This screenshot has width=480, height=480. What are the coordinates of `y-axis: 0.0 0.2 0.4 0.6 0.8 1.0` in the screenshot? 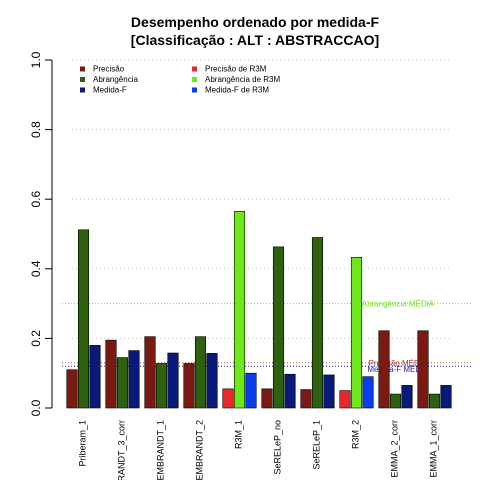 It's located at (41, 233).